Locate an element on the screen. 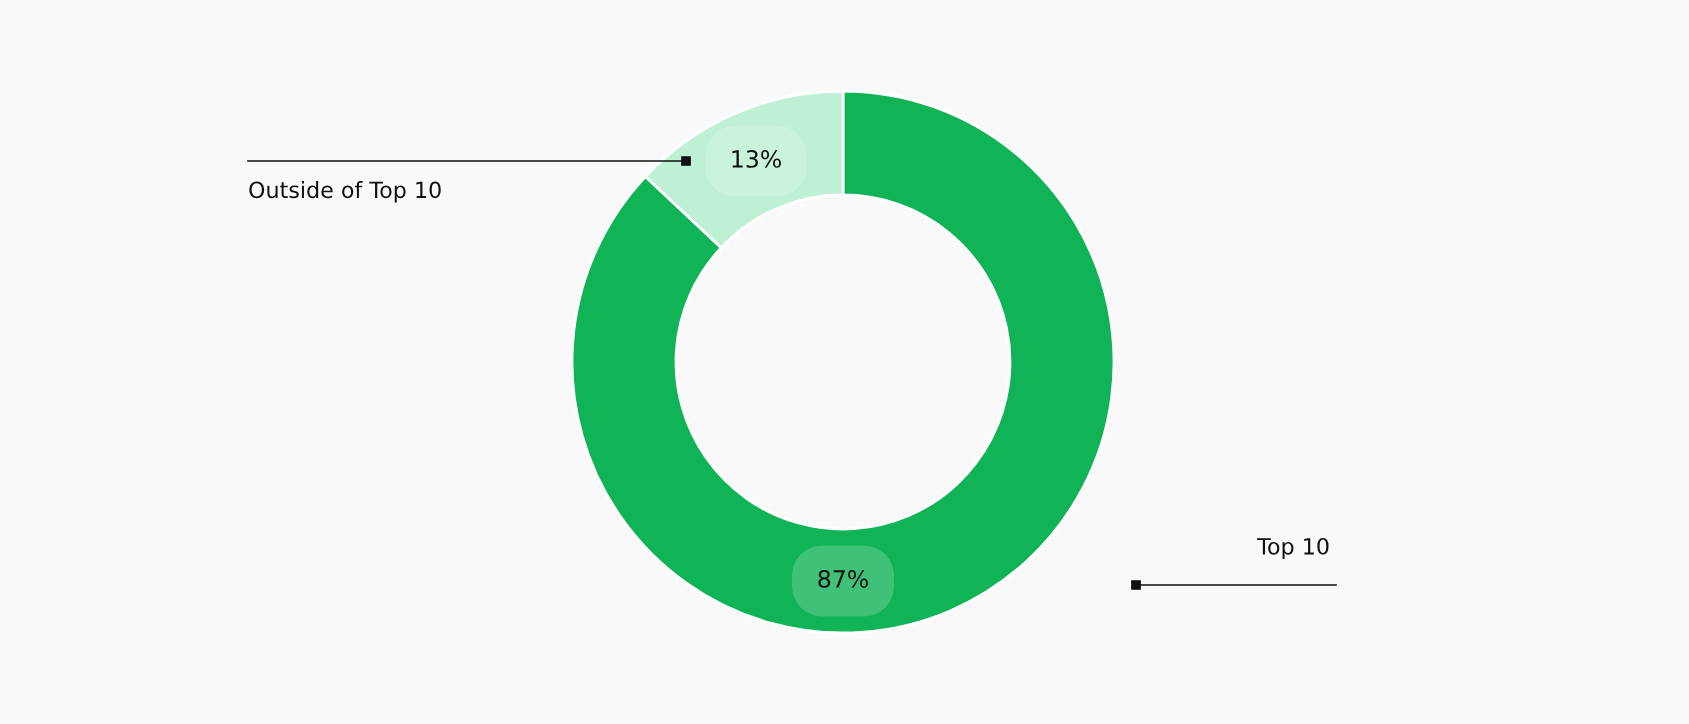 This screenshot has height=724, width=1689. slice-label: Outside of Top 10 is located at coordinates (345, 192).